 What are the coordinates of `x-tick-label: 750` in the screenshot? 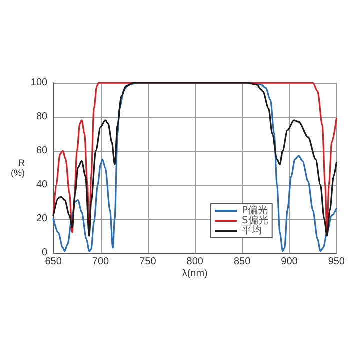 It's located at (148, 262).